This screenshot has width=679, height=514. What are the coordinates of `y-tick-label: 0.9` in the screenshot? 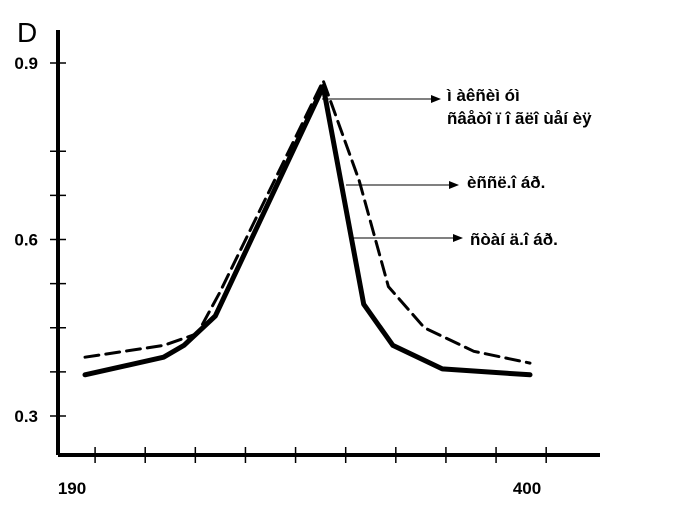 It's located at (26, 63).